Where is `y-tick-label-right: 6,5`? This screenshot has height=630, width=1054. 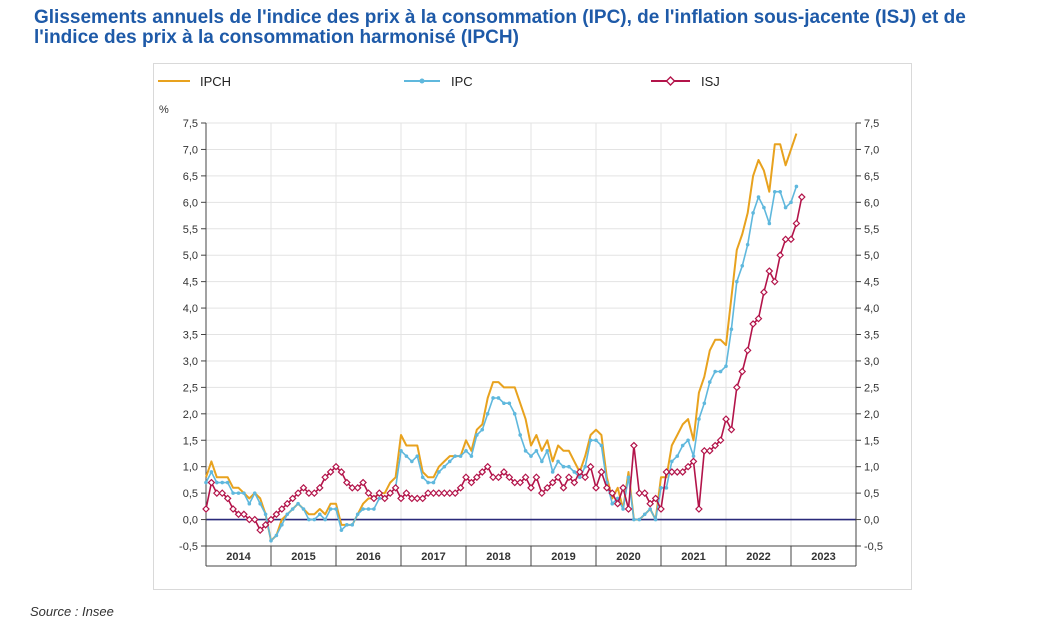 y-tick-label-right: 6,5 is located at coordinates (871, 177).